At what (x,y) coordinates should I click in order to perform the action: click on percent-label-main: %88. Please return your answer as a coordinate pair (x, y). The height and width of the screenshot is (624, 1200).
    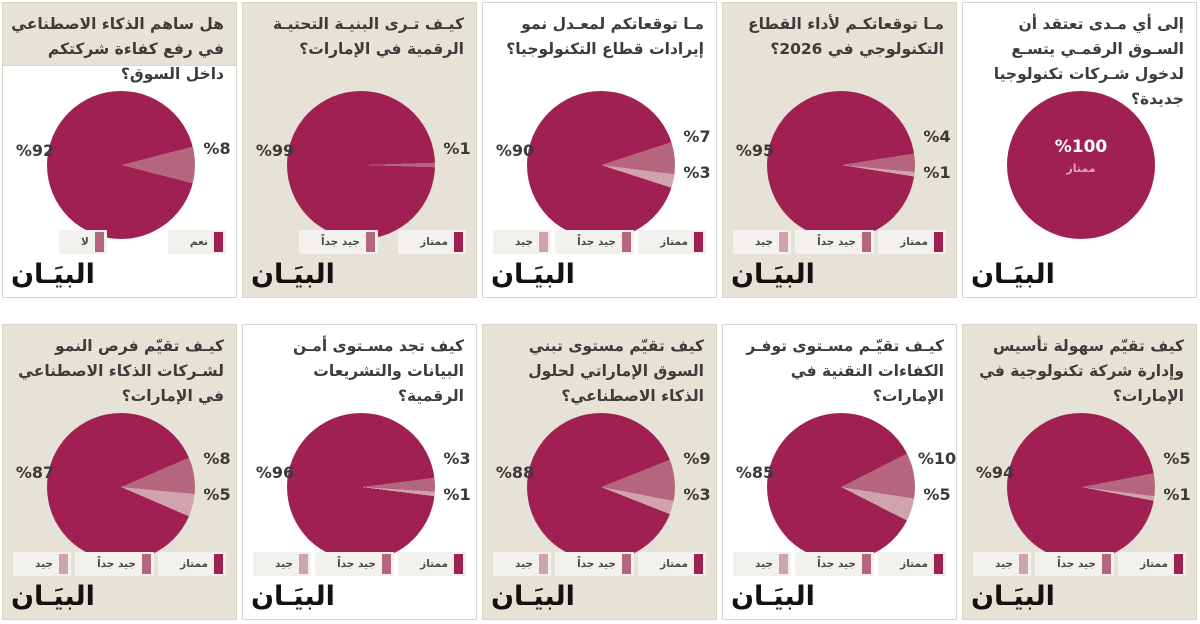
    Looking at the image, I should click on (515, 472).